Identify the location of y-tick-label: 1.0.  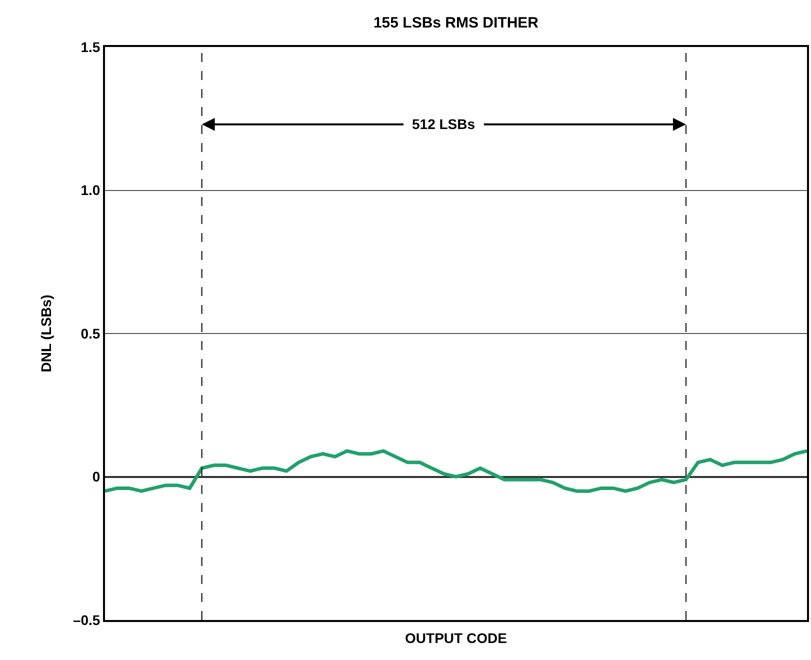
(90, 190).